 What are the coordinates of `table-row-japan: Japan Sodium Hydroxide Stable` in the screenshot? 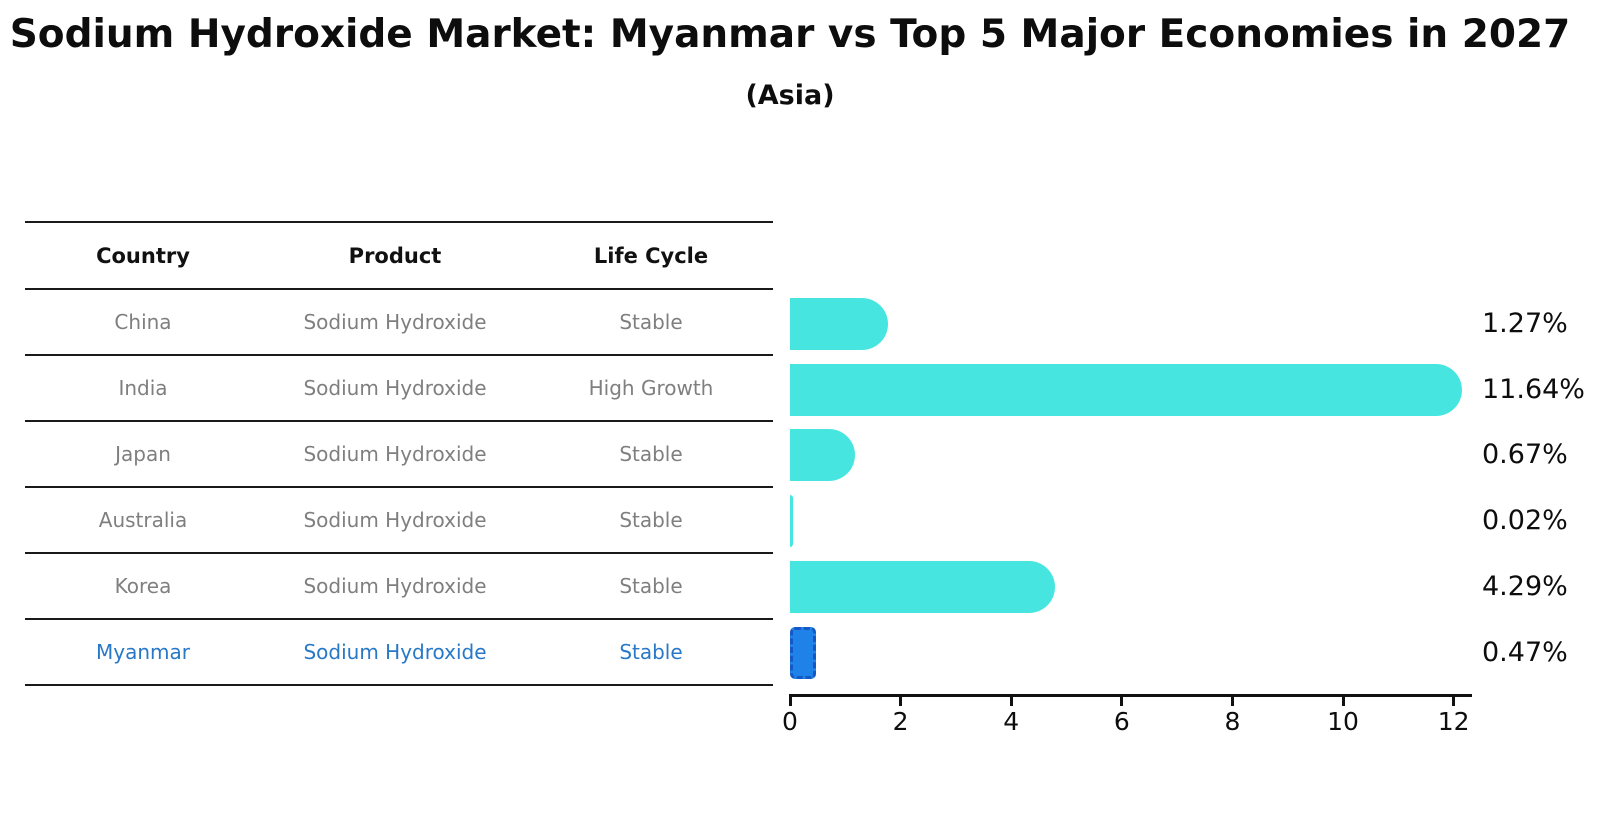 It's located at (399, 455).